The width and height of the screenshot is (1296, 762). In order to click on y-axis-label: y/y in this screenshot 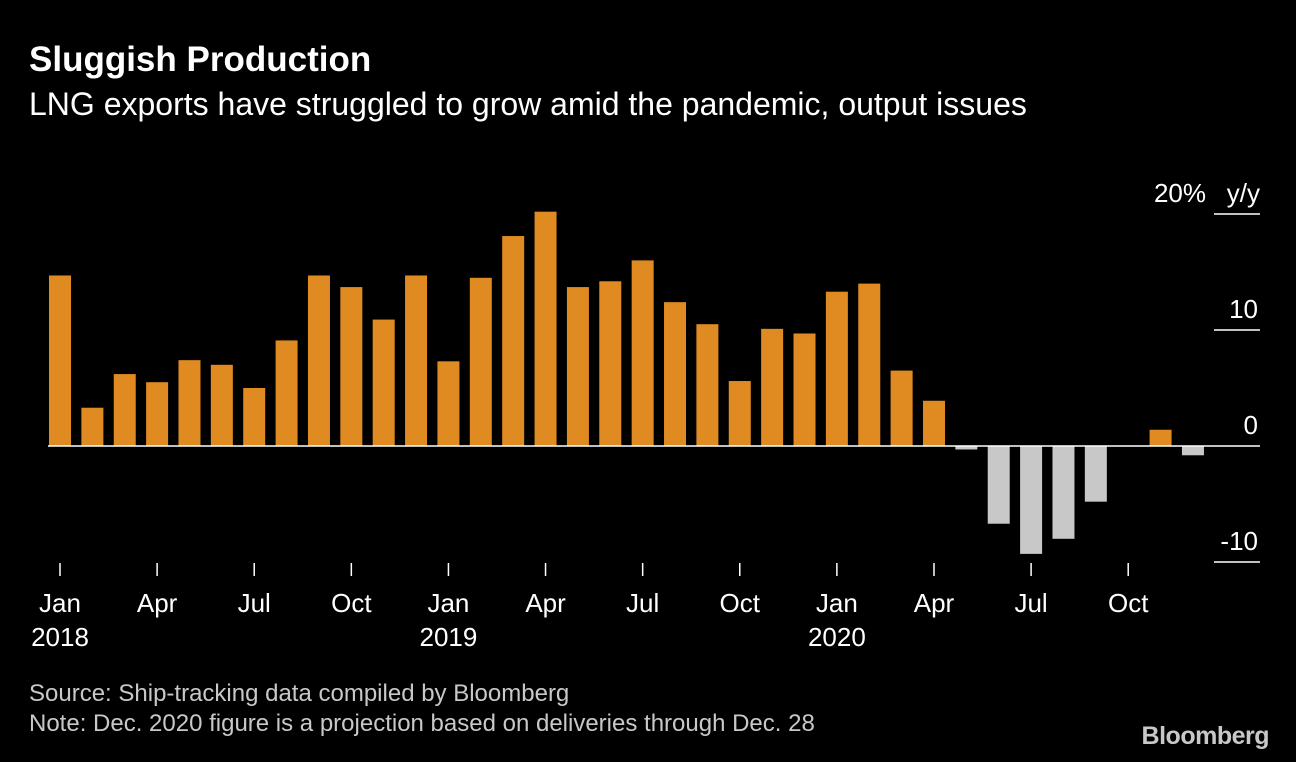, I will do `click(1243, 193)`.